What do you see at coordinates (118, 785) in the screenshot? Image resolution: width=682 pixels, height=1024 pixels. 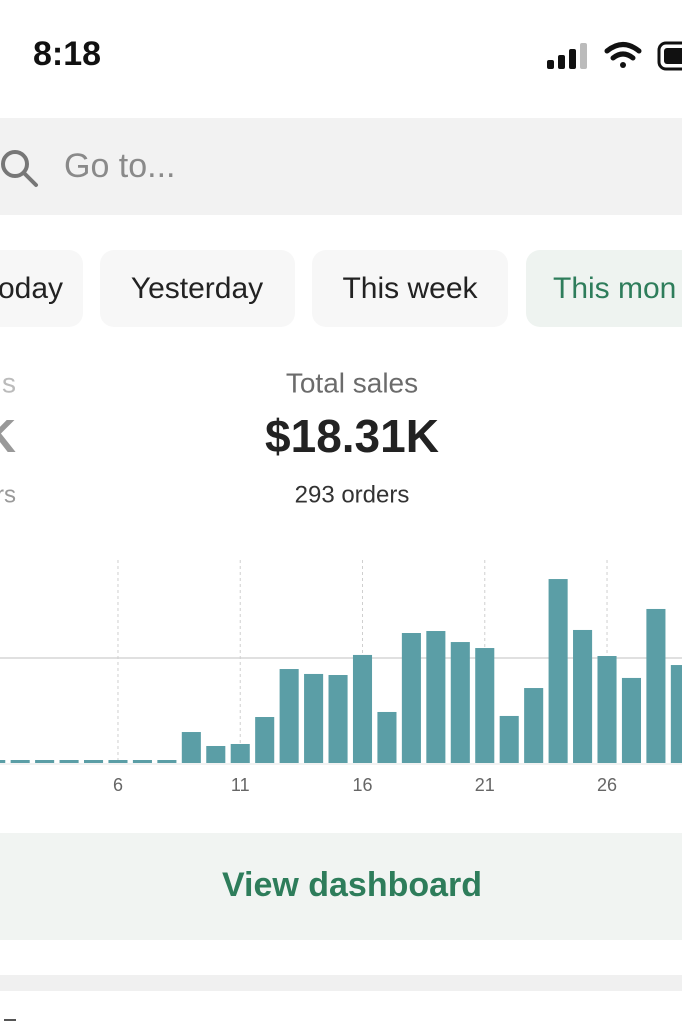 I see `x-tick-label: 6` at bounding box center [118, 785].